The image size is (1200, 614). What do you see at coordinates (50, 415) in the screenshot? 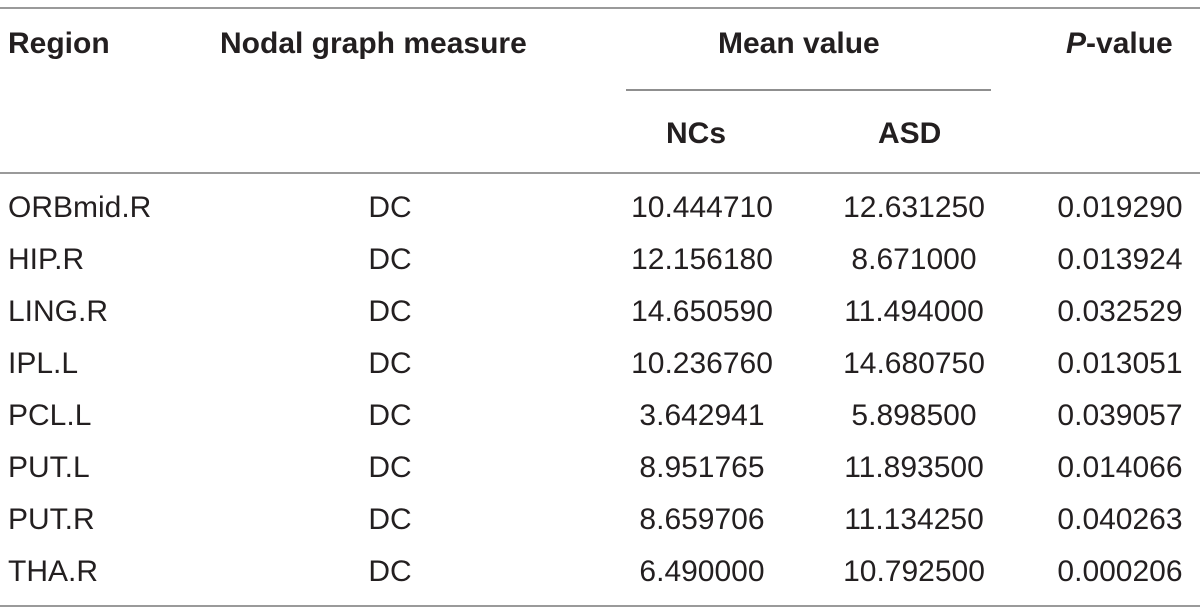
I see `cell-region: PCL.L` at bounding box center [50, 415].